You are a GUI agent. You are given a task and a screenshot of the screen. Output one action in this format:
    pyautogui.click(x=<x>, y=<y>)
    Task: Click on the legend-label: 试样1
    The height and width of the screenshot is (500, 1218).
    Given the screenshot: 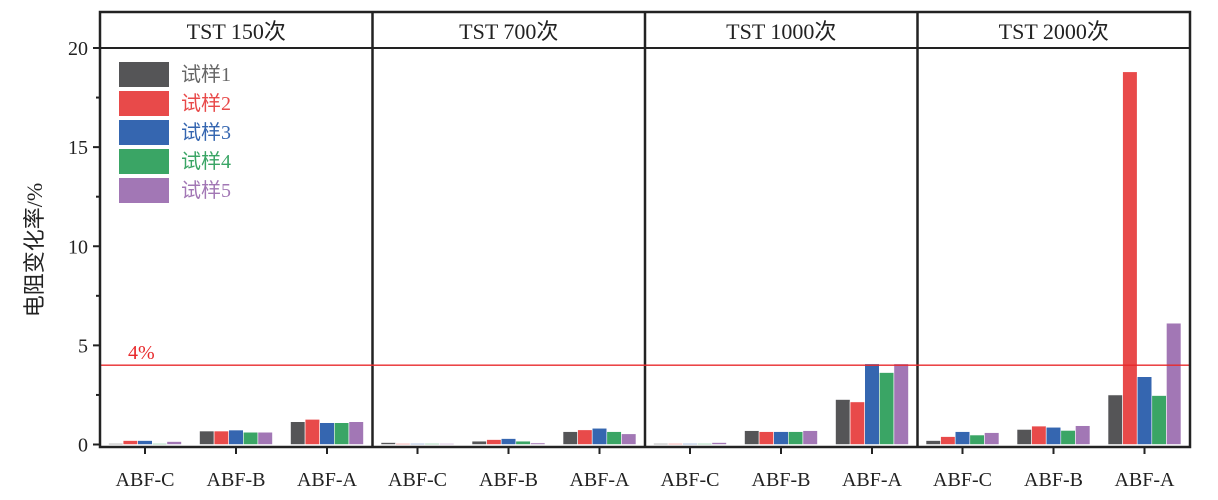 What is the action you would take?
    pyautogui.click(x=206, y=74)
    